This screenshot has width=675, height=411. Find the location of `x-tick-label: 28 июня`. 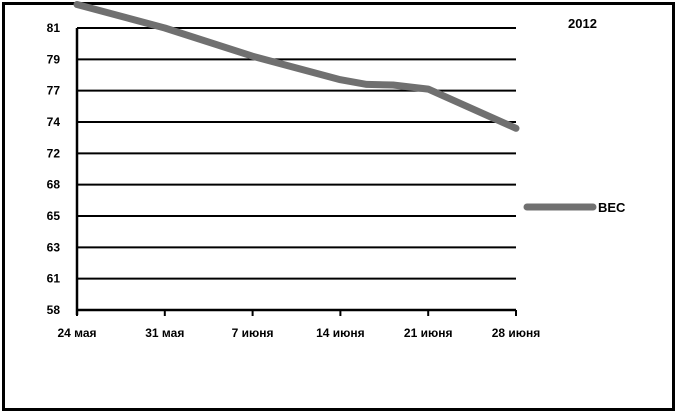

x-tick-label: 28 июня is located at coordinates (516, 333).